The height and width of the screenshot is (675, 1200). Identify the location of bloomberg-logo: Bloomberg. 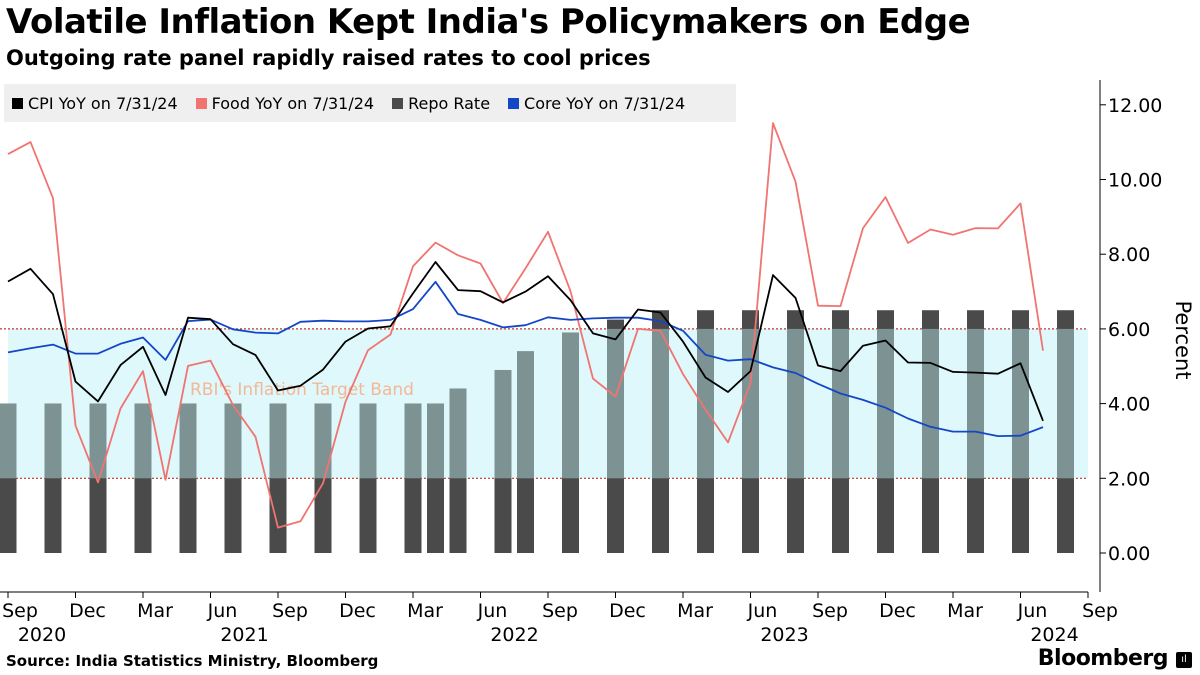
(1103, 658).